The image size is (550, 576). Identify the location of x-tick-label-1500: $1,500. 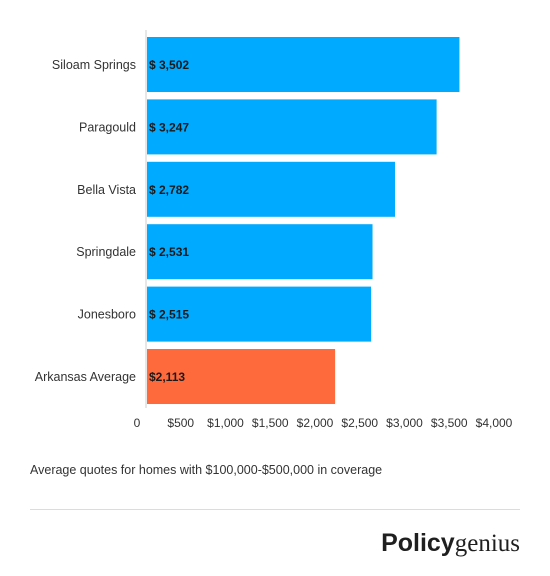
(270, 423).